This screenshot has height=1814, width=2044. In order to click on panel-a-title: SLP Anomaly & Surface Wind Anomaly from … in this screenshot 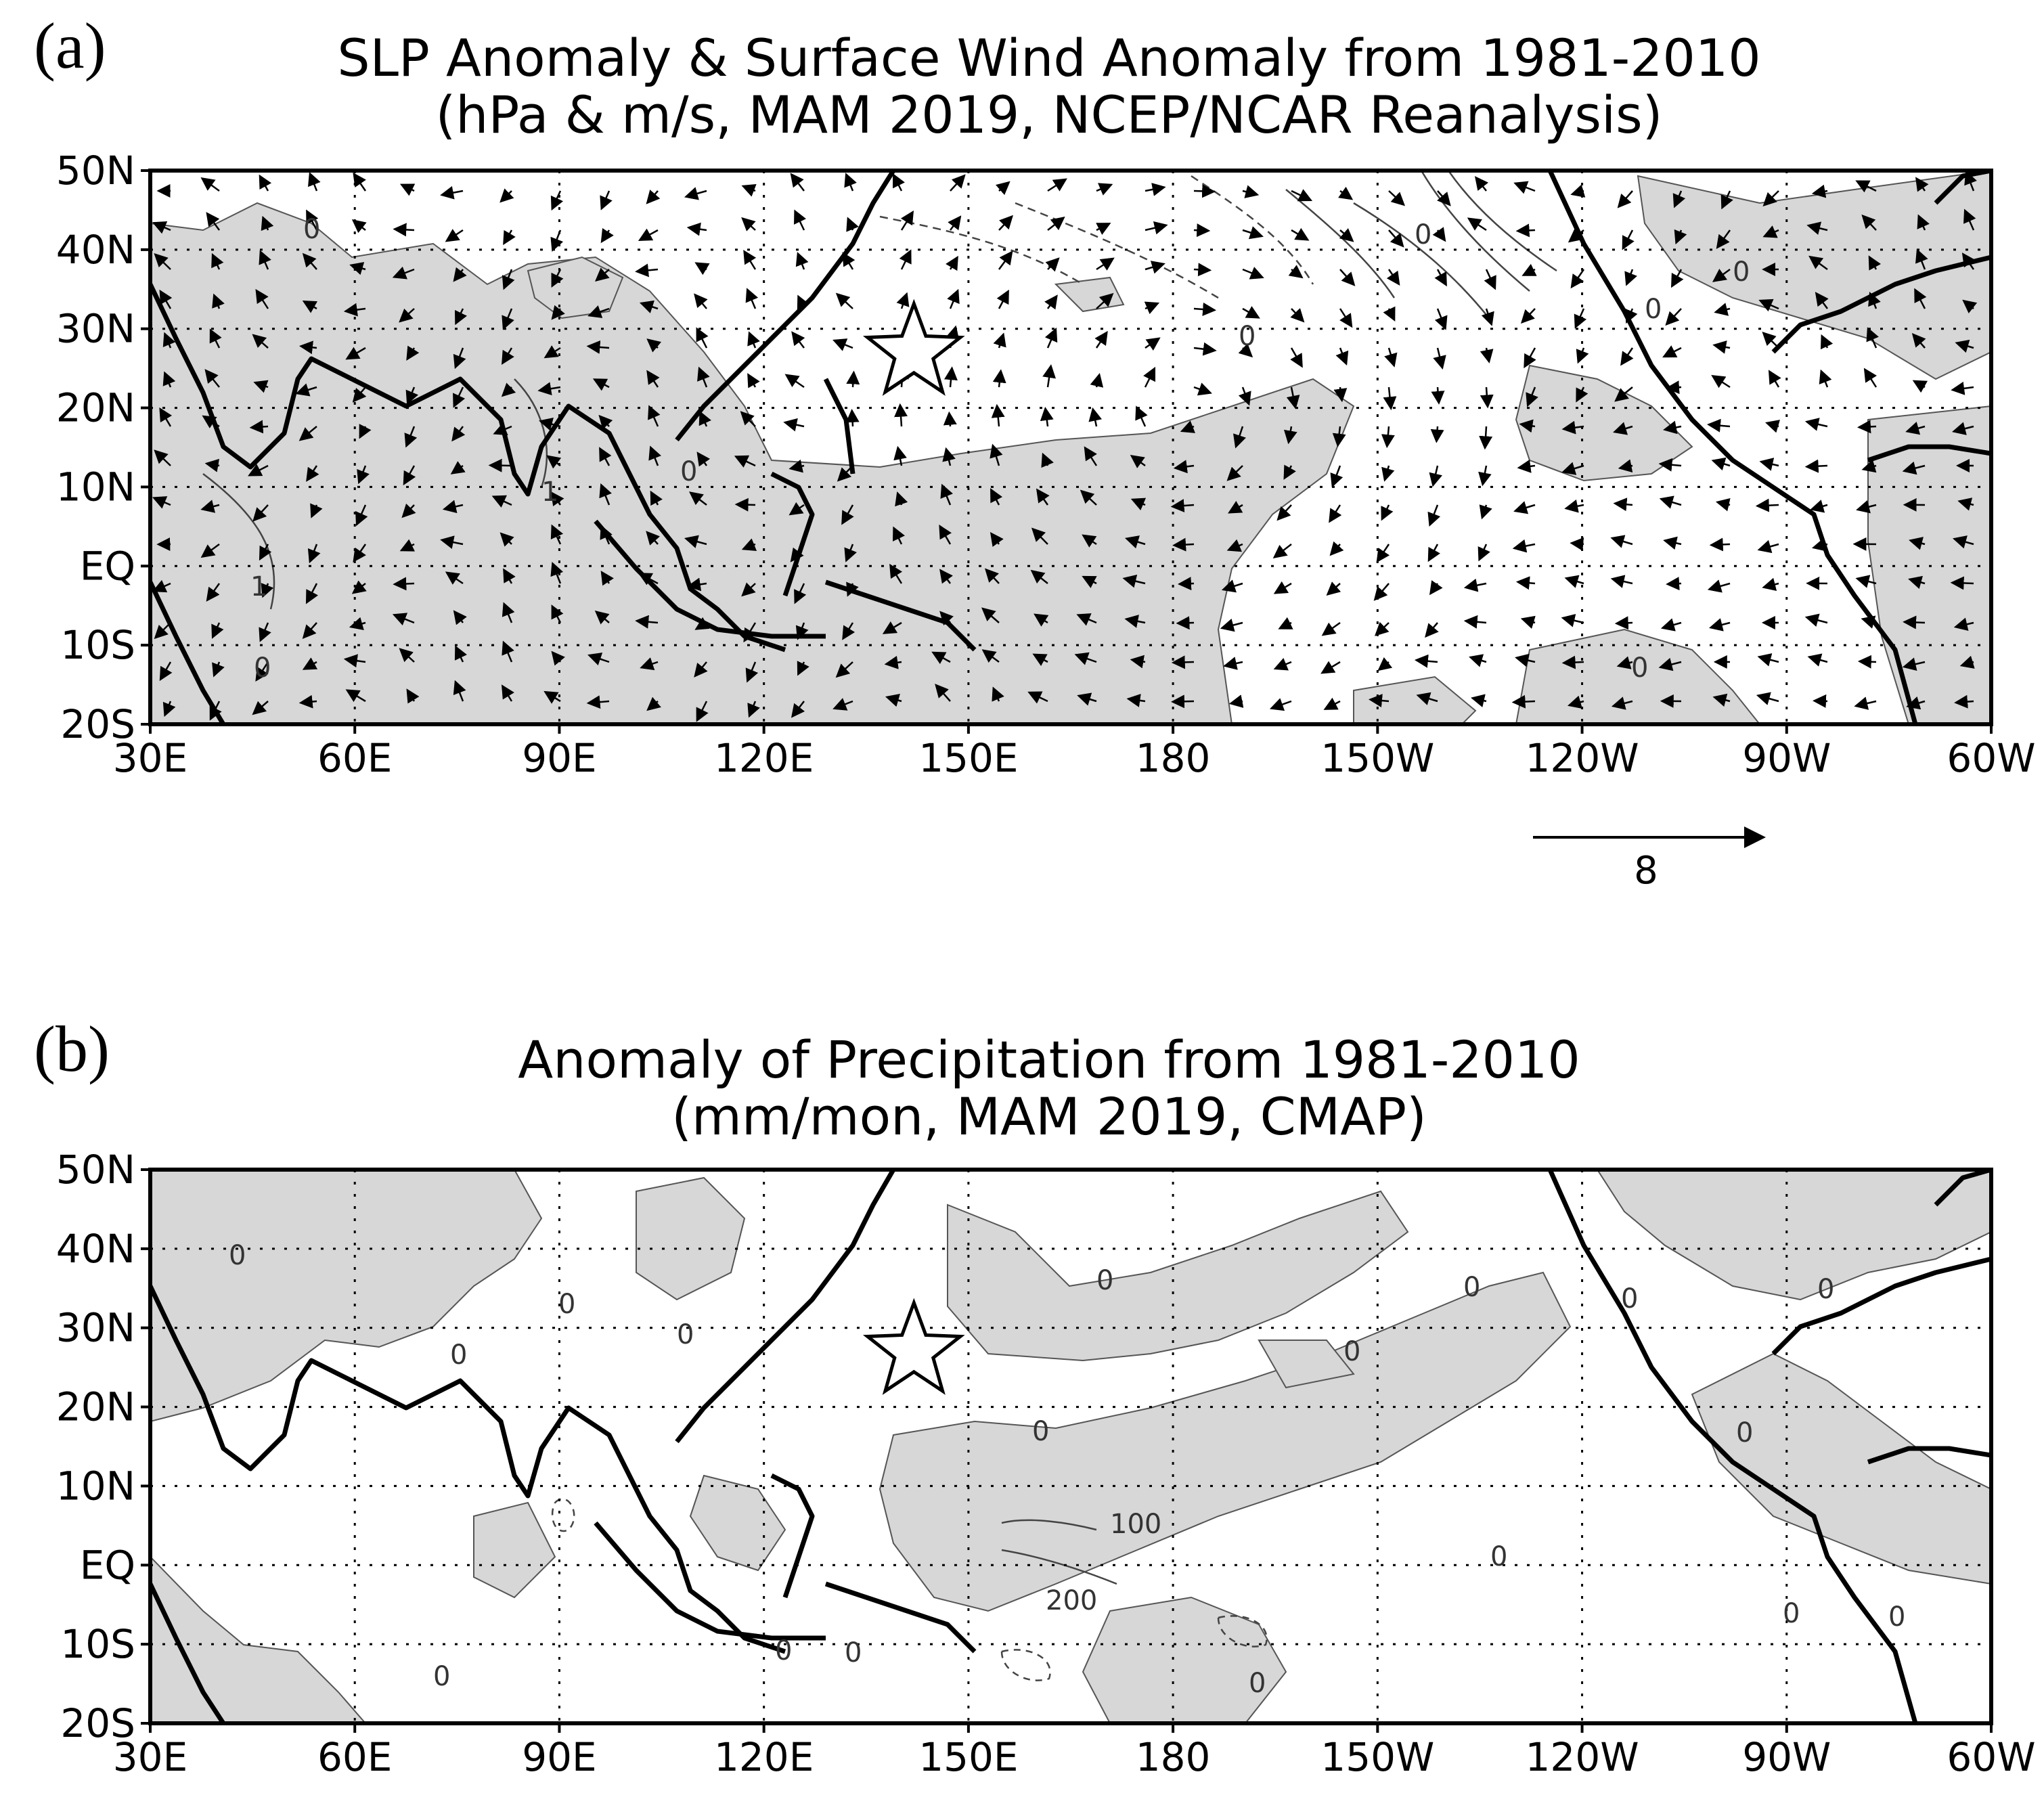, I will do `click(1048, 58)`.